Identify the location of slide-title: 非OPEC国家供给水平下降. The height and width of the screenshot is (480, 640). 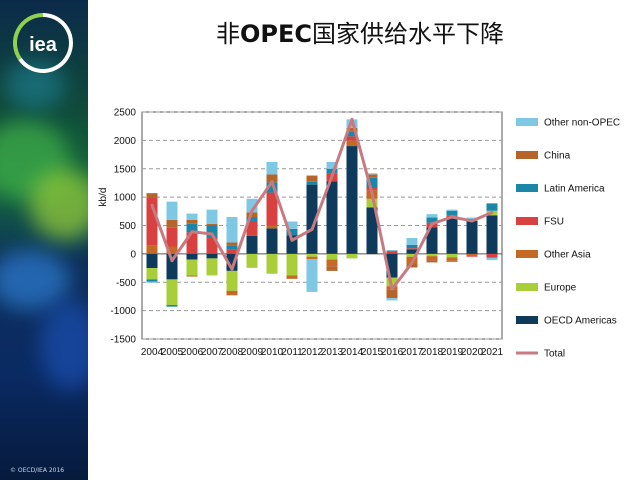
(360, 31).